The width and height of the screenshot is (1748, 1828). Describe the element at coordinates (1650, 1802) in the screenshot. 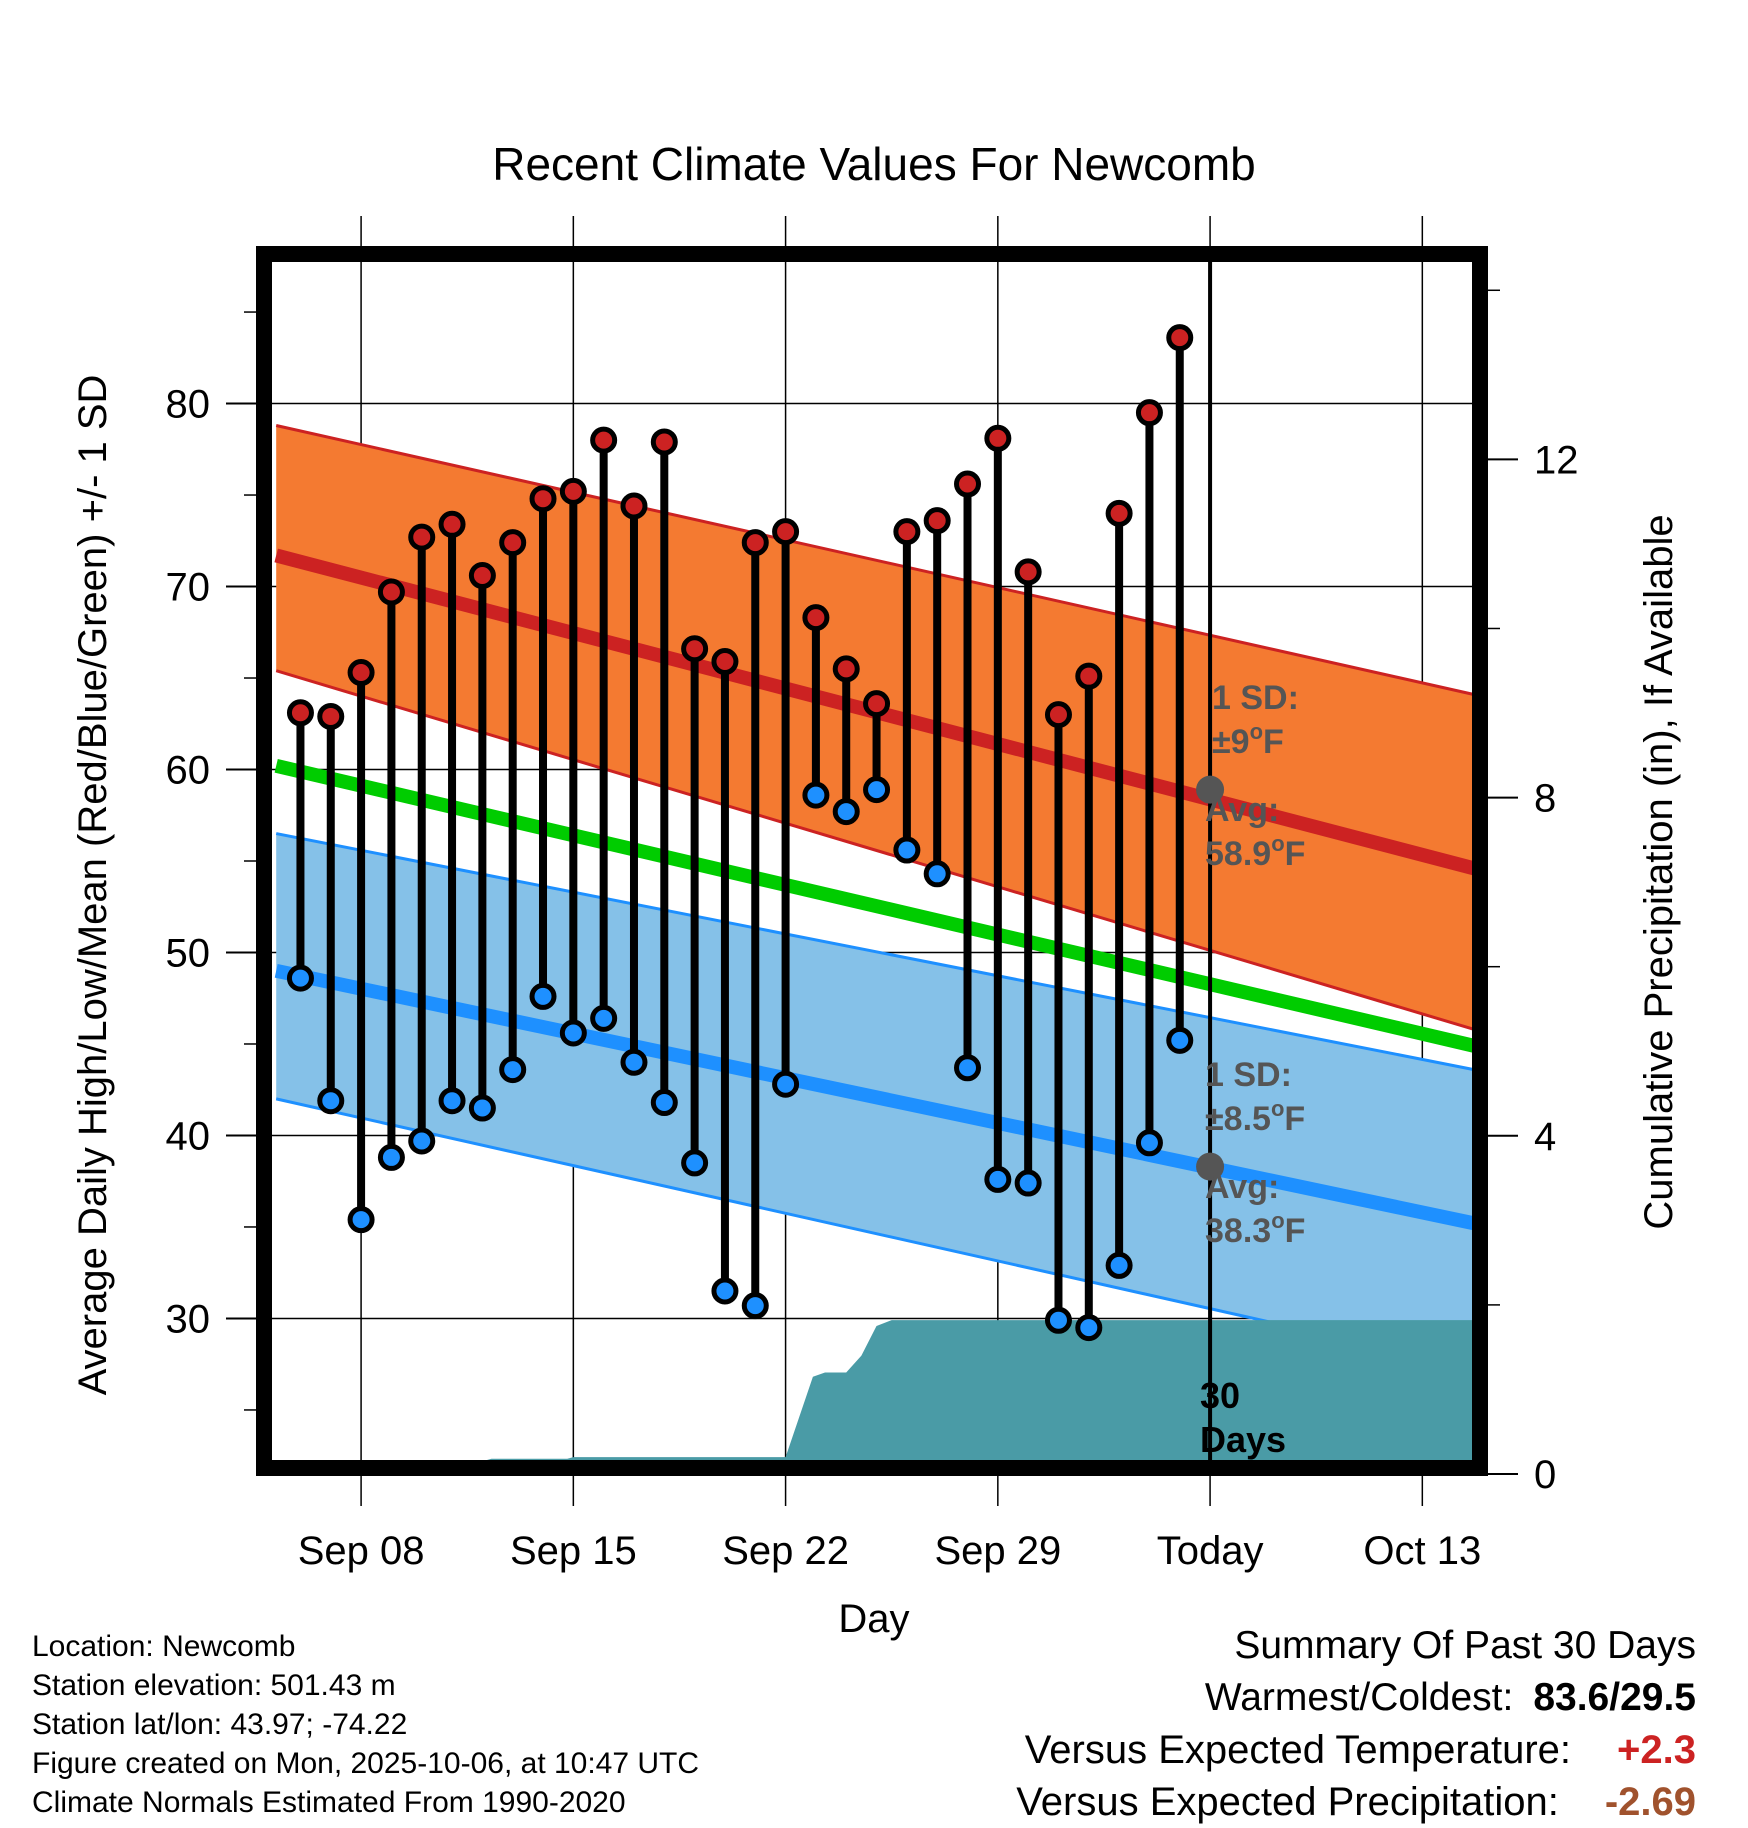

I see `precip-value: -2.69` at that location.